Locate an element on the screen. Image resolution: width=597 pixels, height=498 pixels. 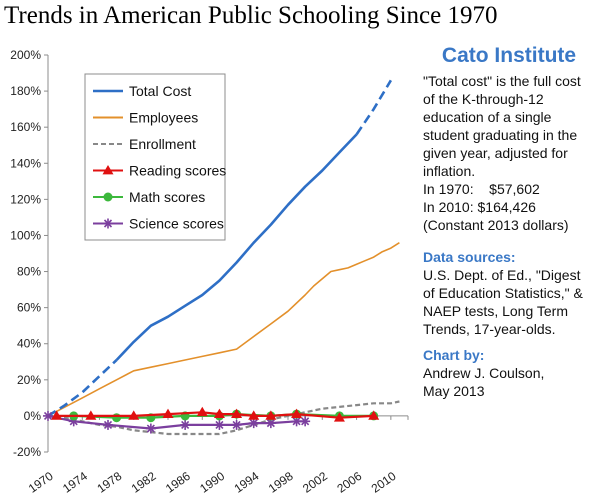
y-tick-label: 80% is located at coordinates (29, 272).